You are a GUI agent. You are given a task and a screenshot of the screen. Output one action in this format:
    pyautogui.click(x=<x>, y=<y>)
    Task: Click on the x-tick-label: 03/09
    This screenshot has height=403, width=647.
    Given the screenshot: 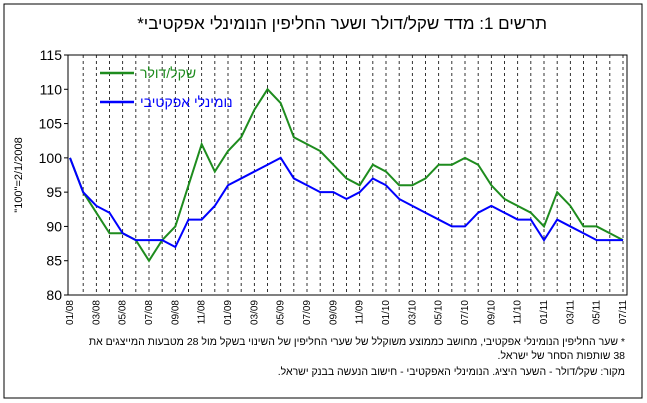 What is the action you would take?
    pyautogui.click(x=254, y=312)
    